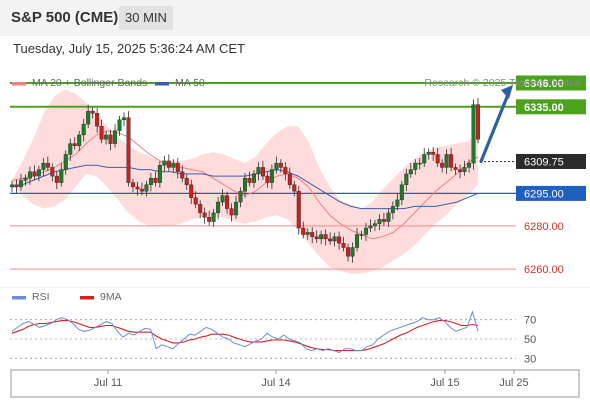  I want to click on price-level-label: 6309.75, so click(544, 162).